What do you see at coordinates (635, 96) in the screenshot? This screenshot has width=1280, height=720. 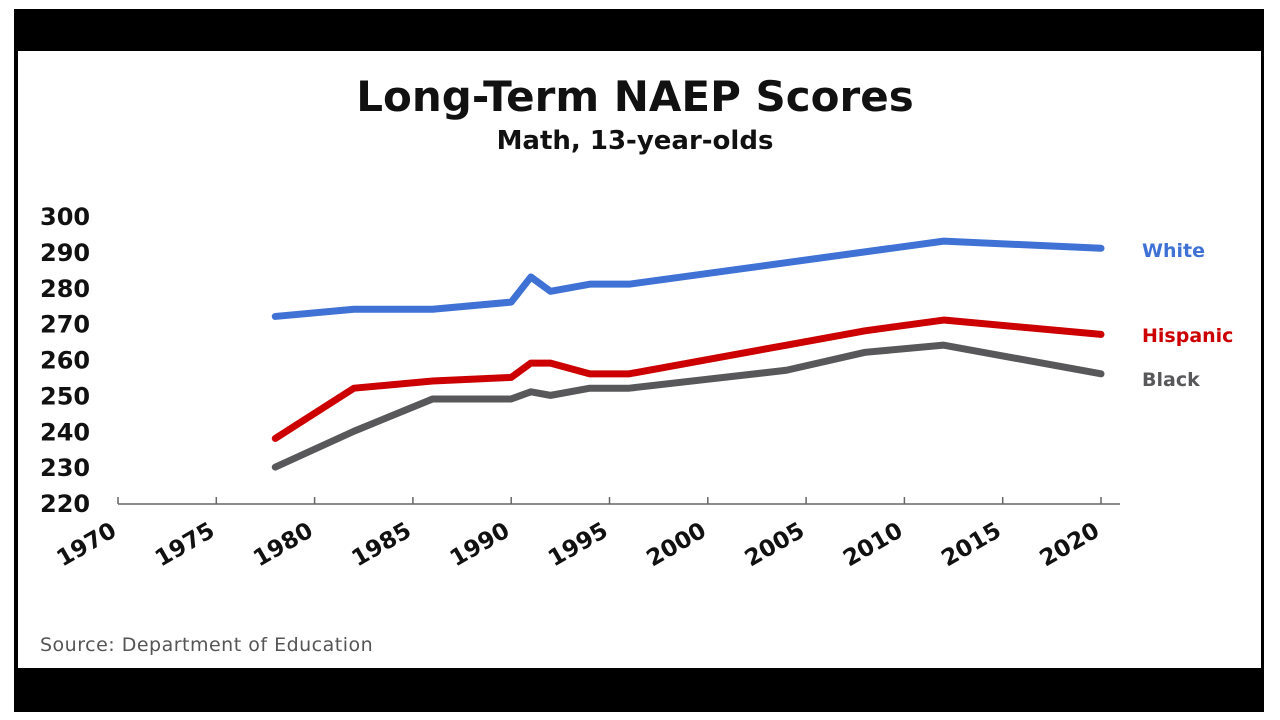 I see `chart-title: Long-Term NAEP Scores` at bounding box center [635, 96].